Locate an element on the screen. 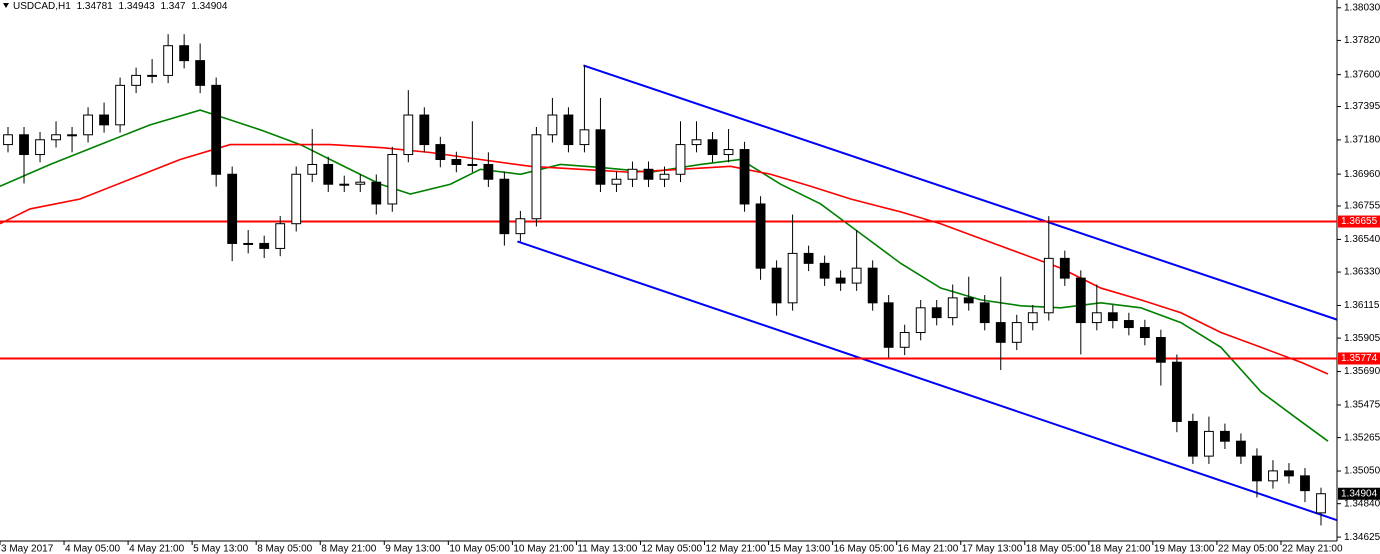 The height and width of the screenshot is (554, 1380). y-tick-label: 1.37820 is located at coordinates (1362, 40).